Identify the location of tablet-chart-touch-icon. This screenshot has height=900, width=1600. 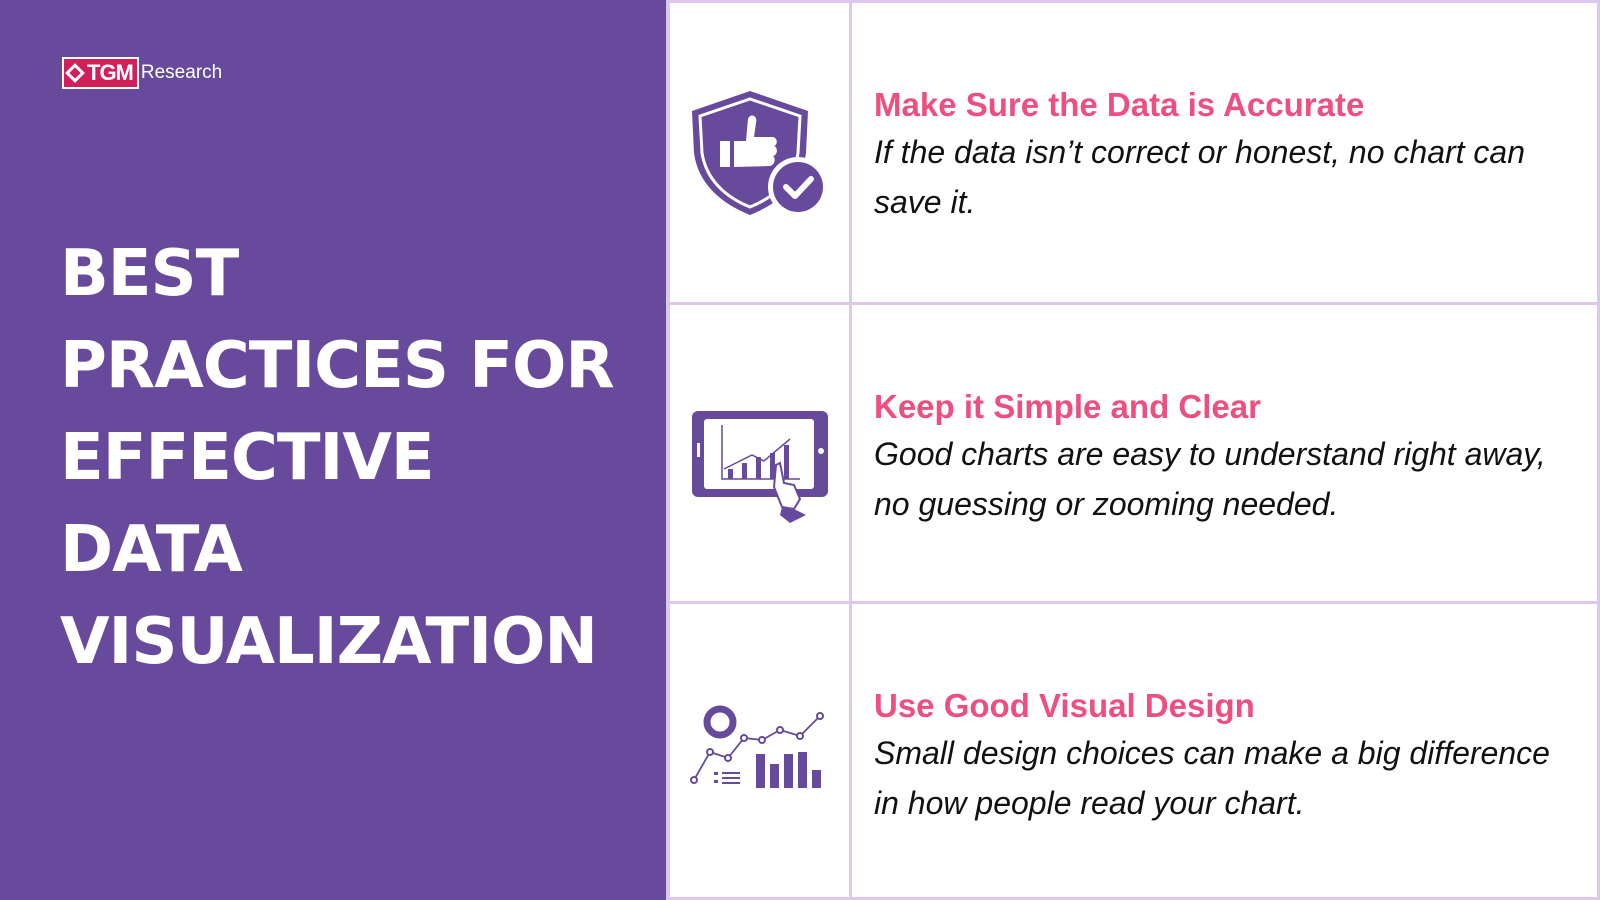
(759, 467).